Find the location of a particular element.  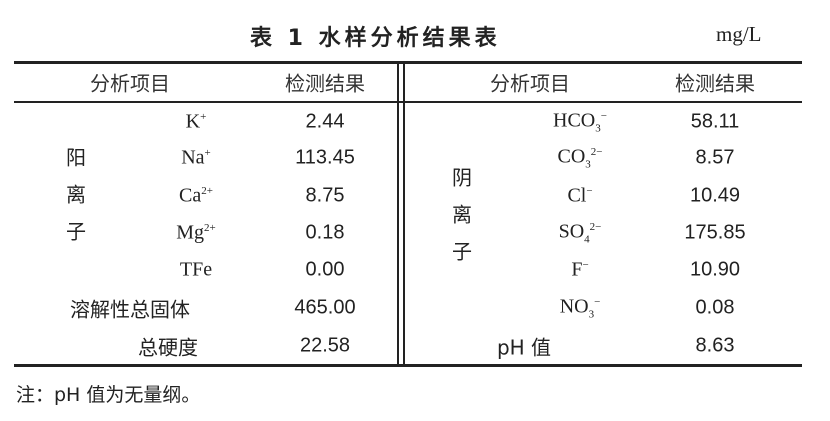

ion-value: 10.49 is located at coordinates (715, 195).